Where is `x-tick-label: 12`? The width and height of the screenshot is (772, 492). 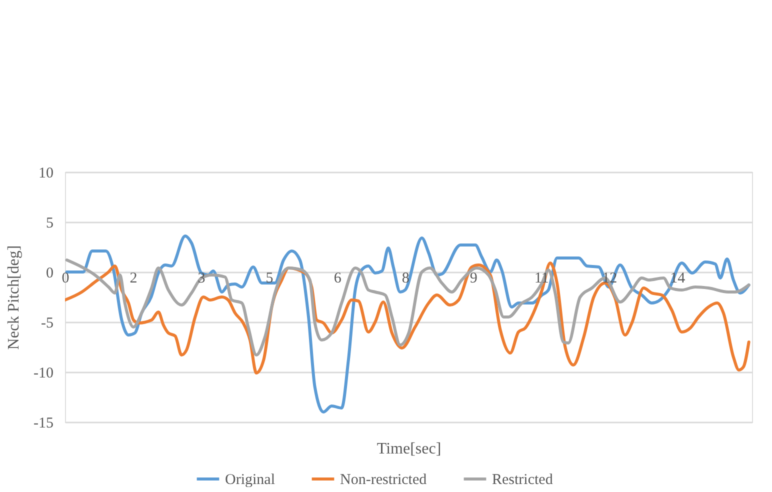
x-tick-label: 12 is located at coordinates (610, 278).